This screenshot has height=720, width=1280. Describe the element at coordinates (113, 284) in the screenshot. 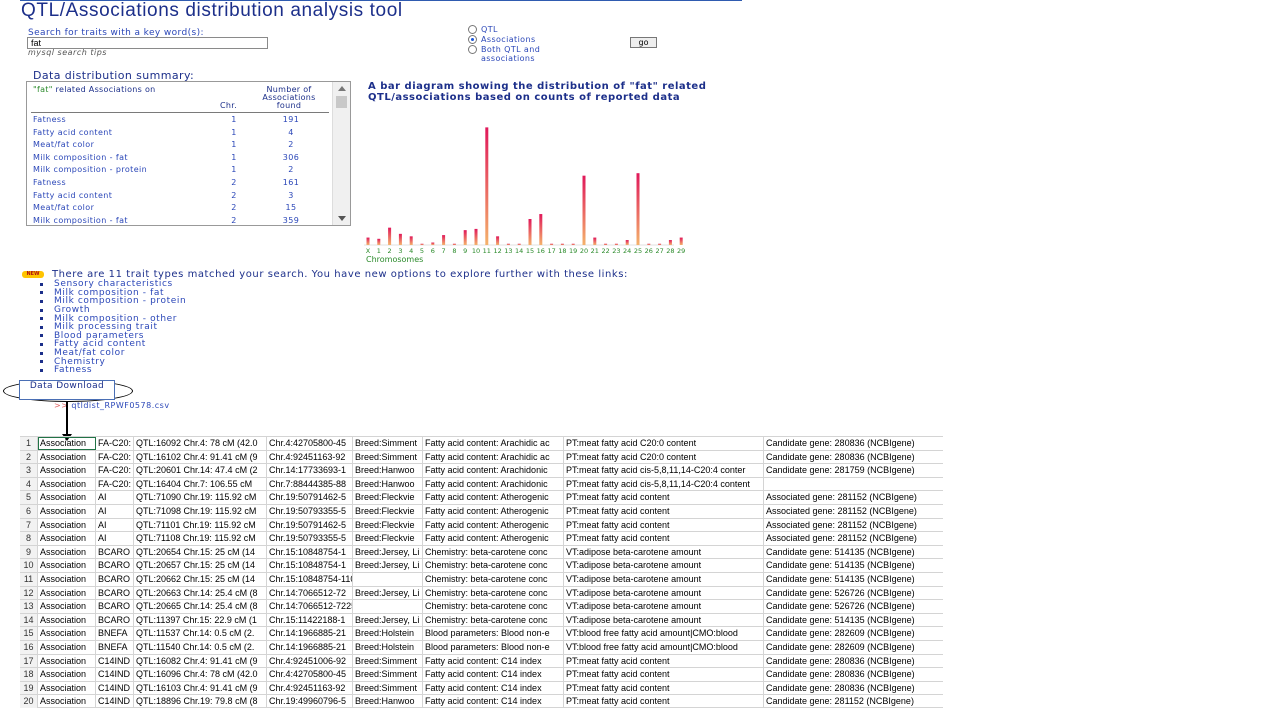

I see `trait-link-text: Sensory characteristics` at that location.